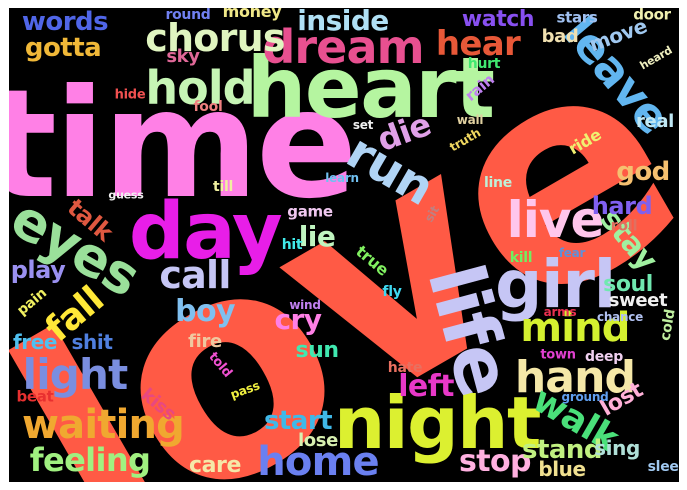  What do you see at coordinates (622, 206) in the screenshot?
I see `word-hard: hard` at bounding box center [622, 206].